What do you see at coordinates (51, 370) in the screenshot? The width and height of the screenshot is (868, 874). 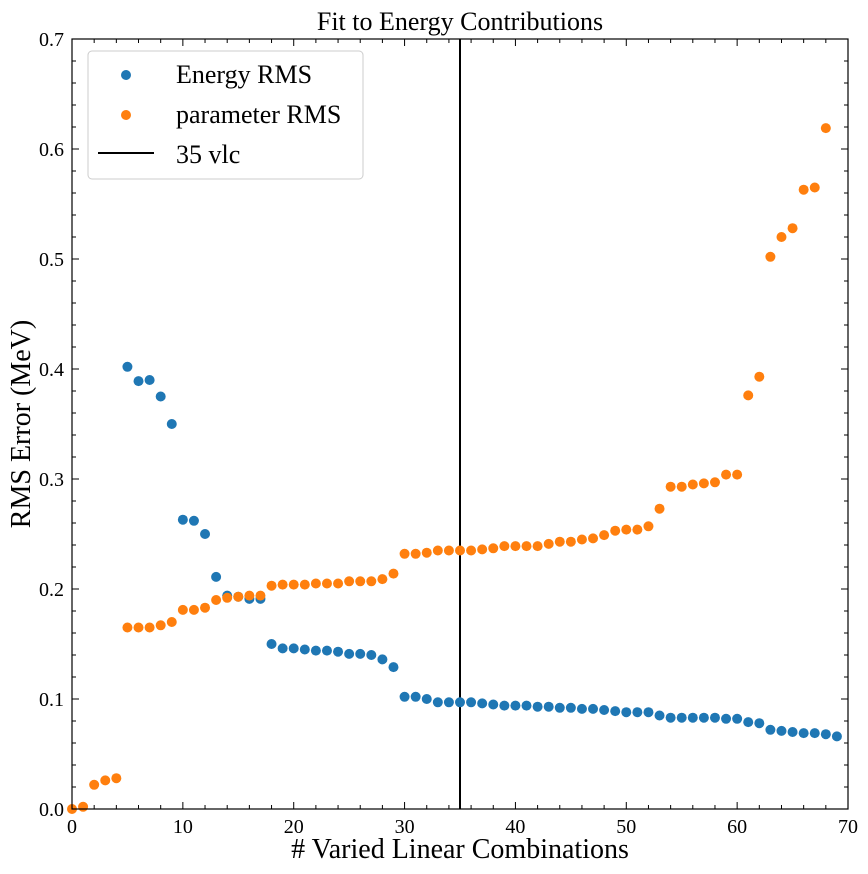 I see `y-tick-label: 0.4` at bounding box center [51, 370].